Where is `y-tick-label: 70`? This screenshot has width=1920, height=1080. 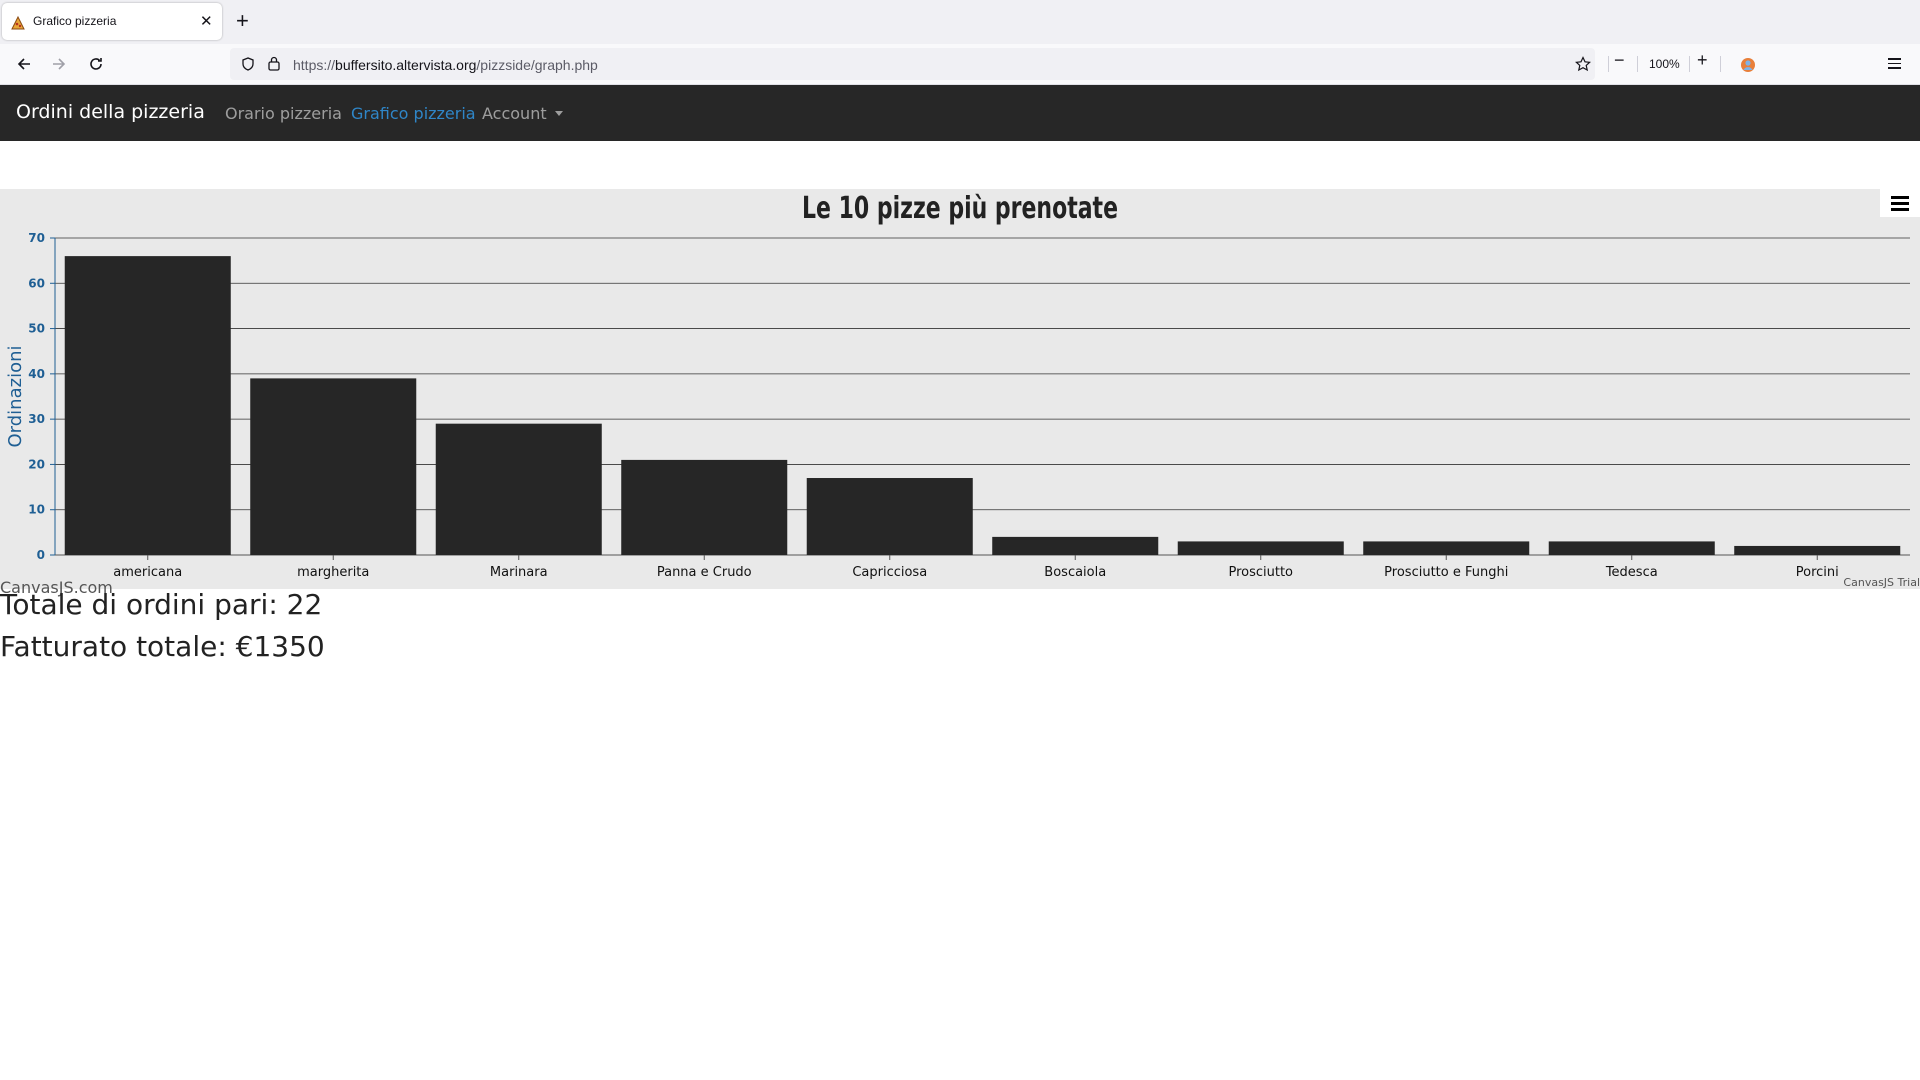
y-tick-label: 70 is located at coordinates (36, 238).